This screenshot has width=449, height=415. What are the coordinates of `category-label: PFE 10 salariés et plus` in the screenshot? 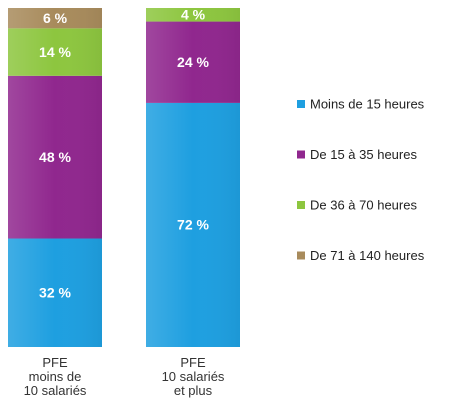 It's located at (193, 376).